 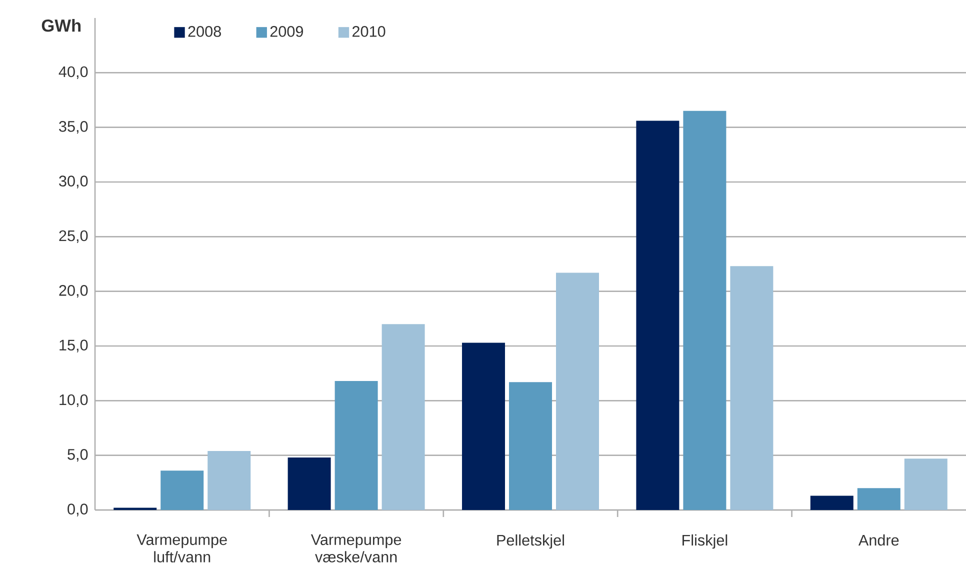 I want to click on y-tick-label: 35,0, so click(x=73, y=127).